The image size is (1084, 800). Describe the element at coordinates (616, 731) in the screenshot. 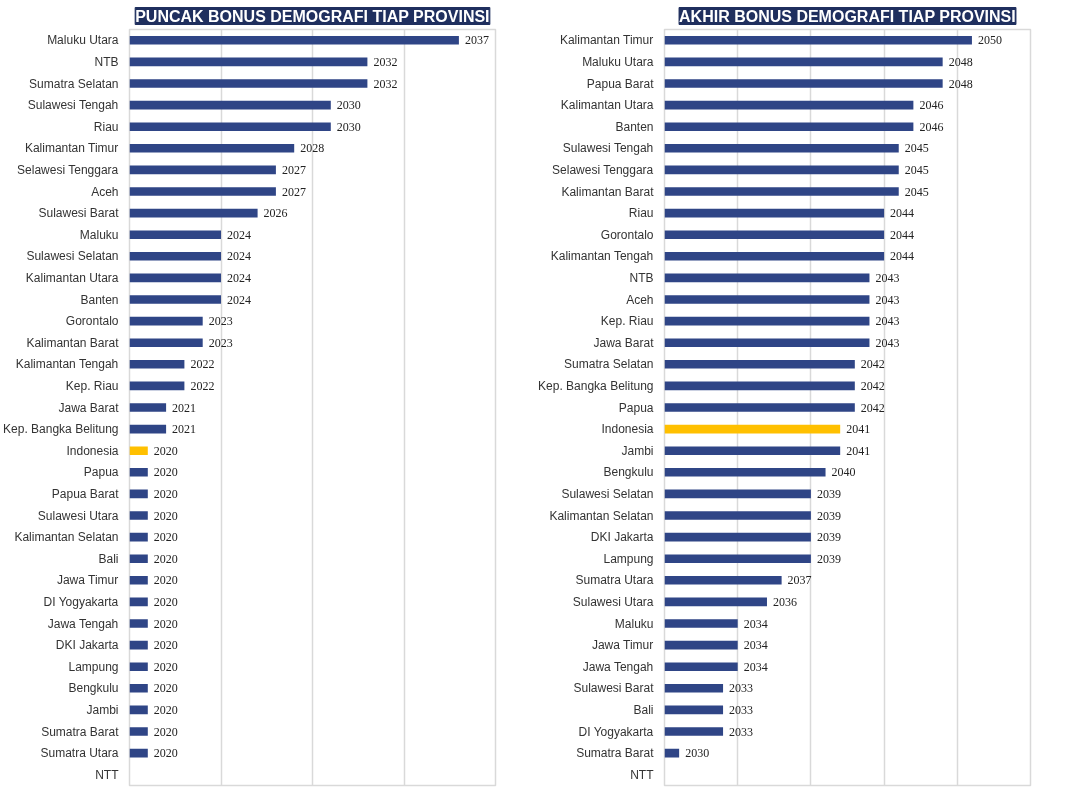

I see `y-tick-label: DI Yogyakarta` at that location.